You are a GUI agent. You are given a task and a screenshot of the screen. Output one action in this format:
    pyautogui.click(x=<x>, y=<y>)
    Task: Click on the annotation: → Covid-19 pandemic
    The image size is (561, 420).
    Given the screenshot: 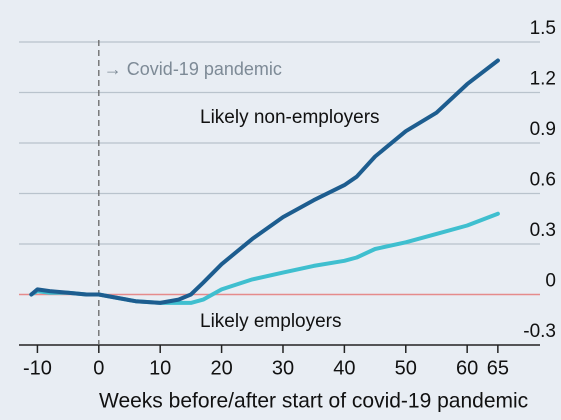 What is the action you would take?
    pyautogui.click(x=193, y=69)
    